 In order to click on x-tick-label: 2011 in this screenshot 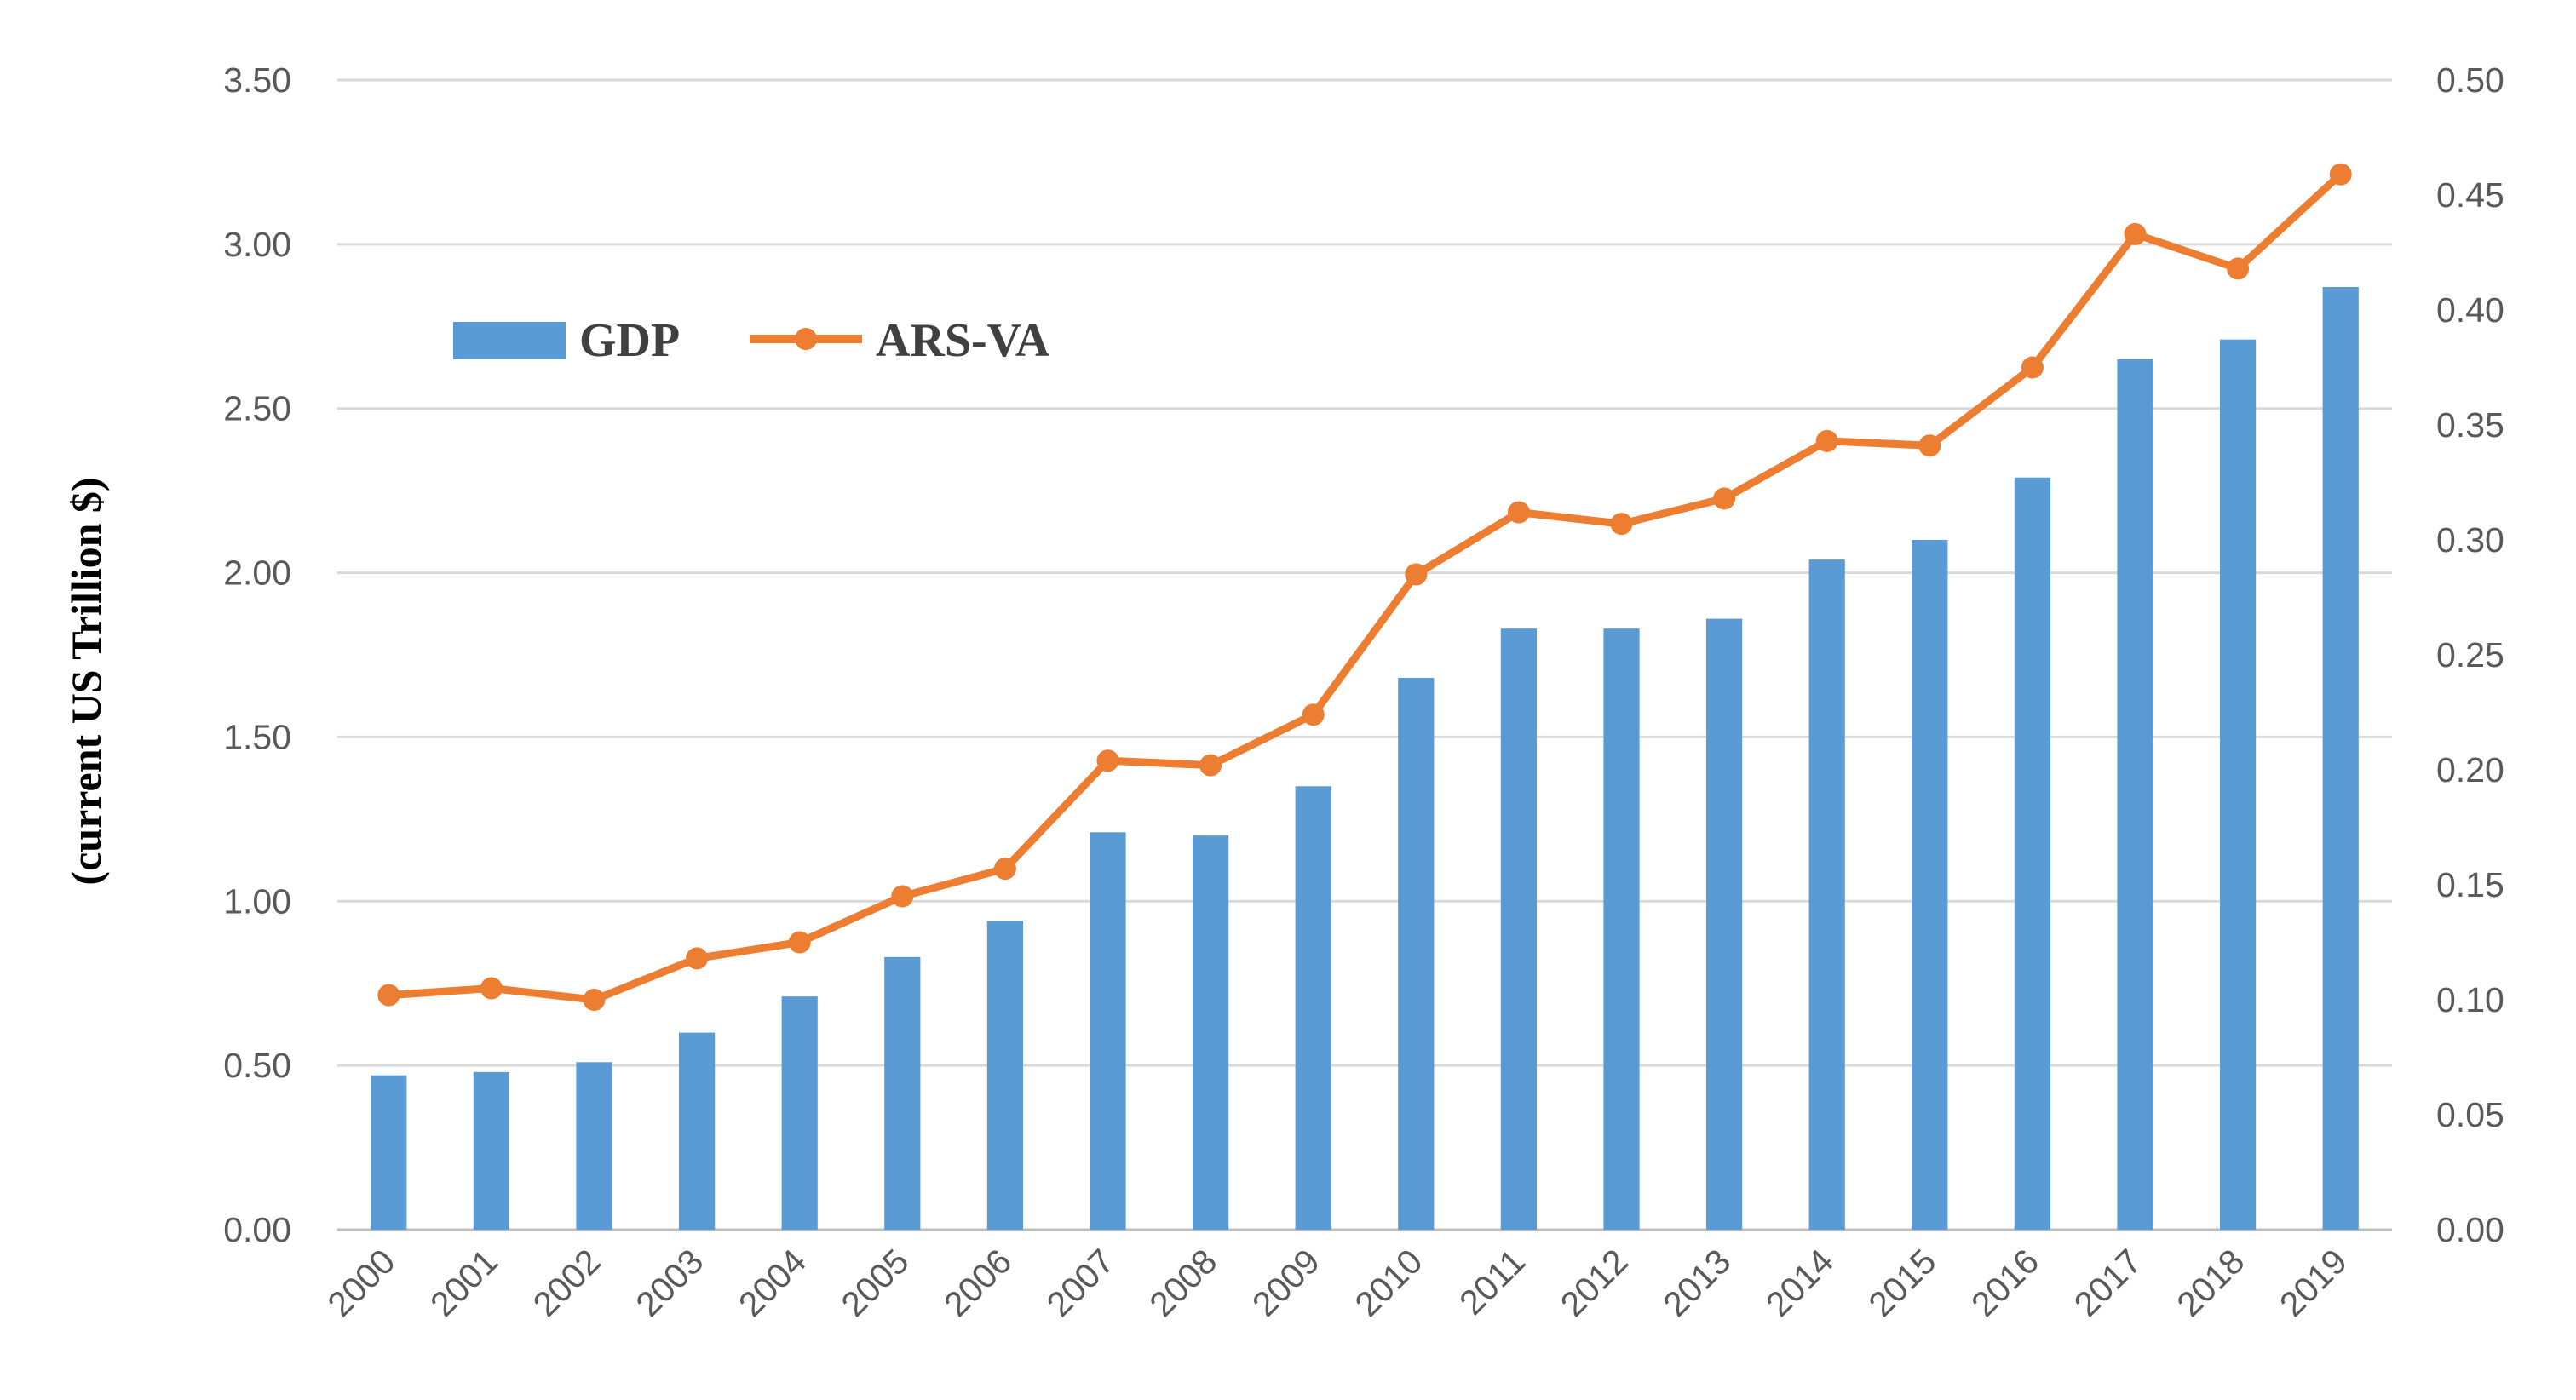, I will do `click(1492, 1282)`.